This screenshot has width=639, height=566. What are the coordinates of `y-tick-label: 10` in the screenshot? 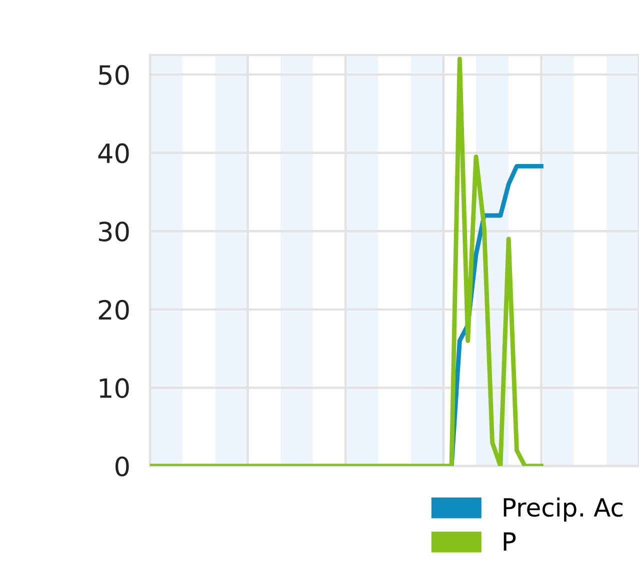 It's located at (114, 388).